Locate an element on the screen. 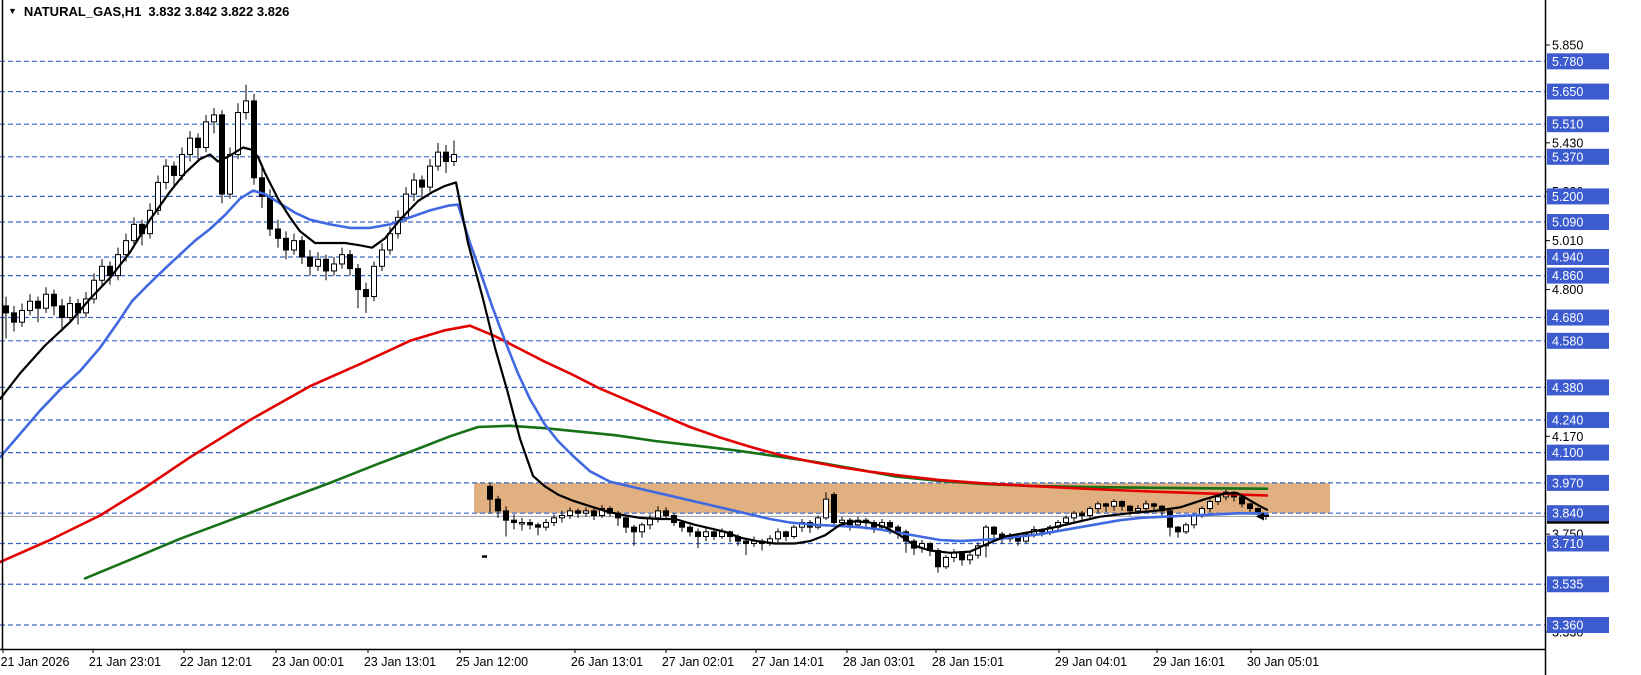  price-tick-label: 4.170 is located at coordinates (1567, 437).